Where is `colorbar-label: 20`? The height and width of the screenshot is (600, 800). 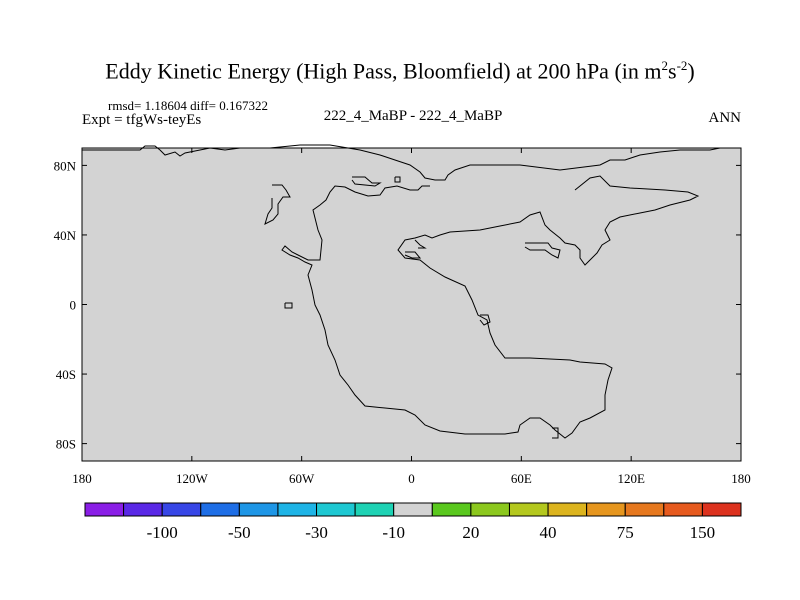 colorbar-label: 20 is located at coordinates (470, 532).